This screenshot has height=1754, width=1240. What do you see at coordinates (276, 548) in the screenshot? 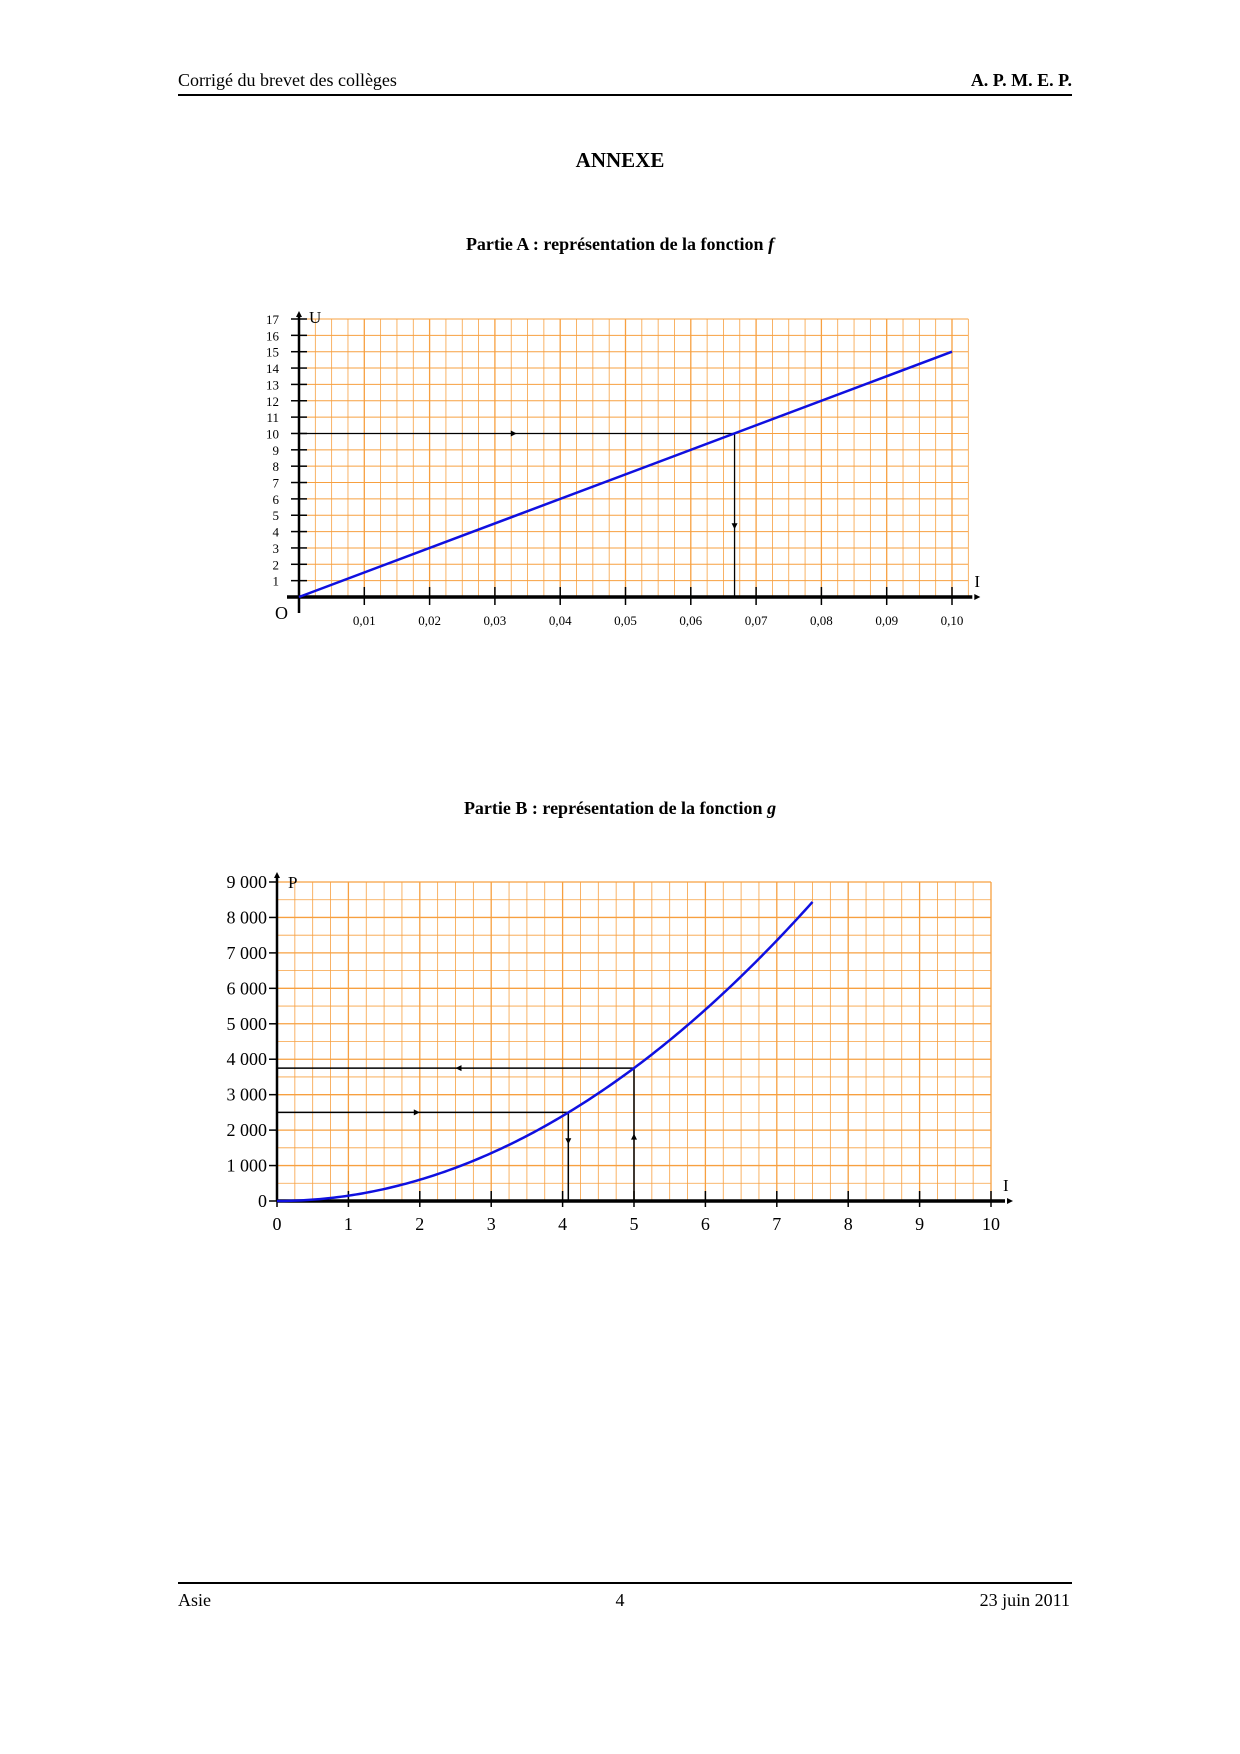
I see `y-tick-label: 3` at bounding box center [276, 548].